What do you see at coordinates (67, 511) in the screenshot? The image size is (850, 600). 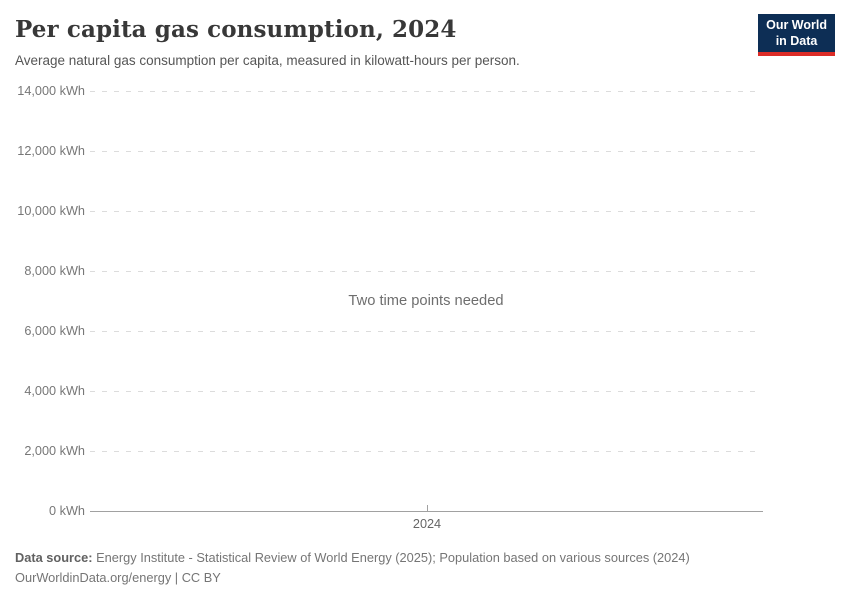 I see `y-axis-tick-label: 0 kWh` at bounding box center [67, 511].